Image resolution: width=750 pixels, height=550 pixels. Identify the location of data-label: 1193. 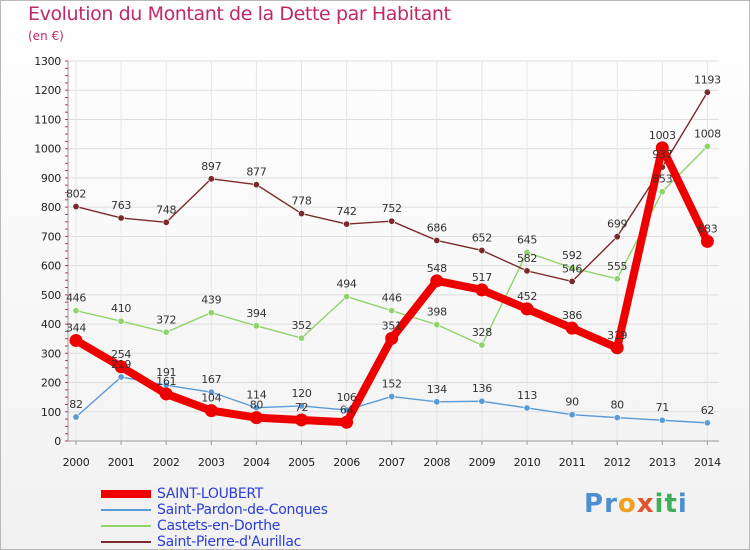
(707, 79).